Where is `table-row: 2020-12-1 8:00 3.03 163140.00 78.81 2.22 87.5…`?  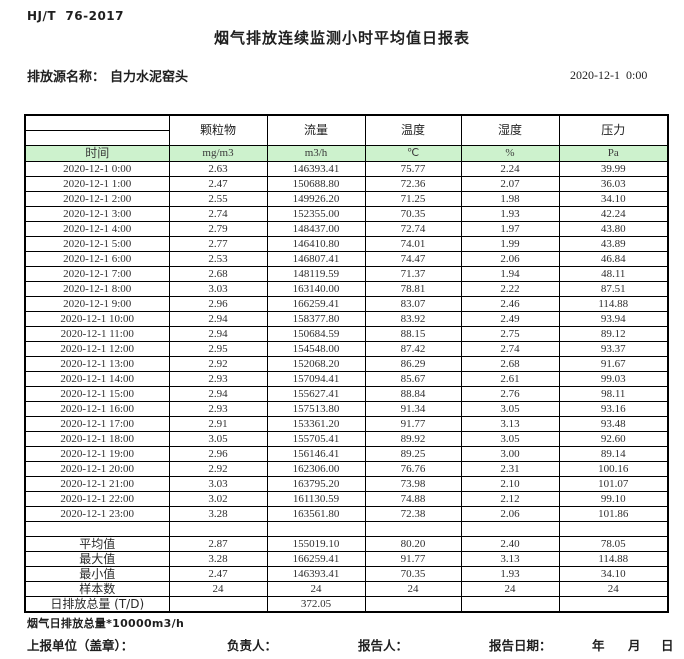 table-row: 2020-12-1 8:00 3.03 163140.00 78.81 2.22 87.5… is located at coordinates (346, 289).